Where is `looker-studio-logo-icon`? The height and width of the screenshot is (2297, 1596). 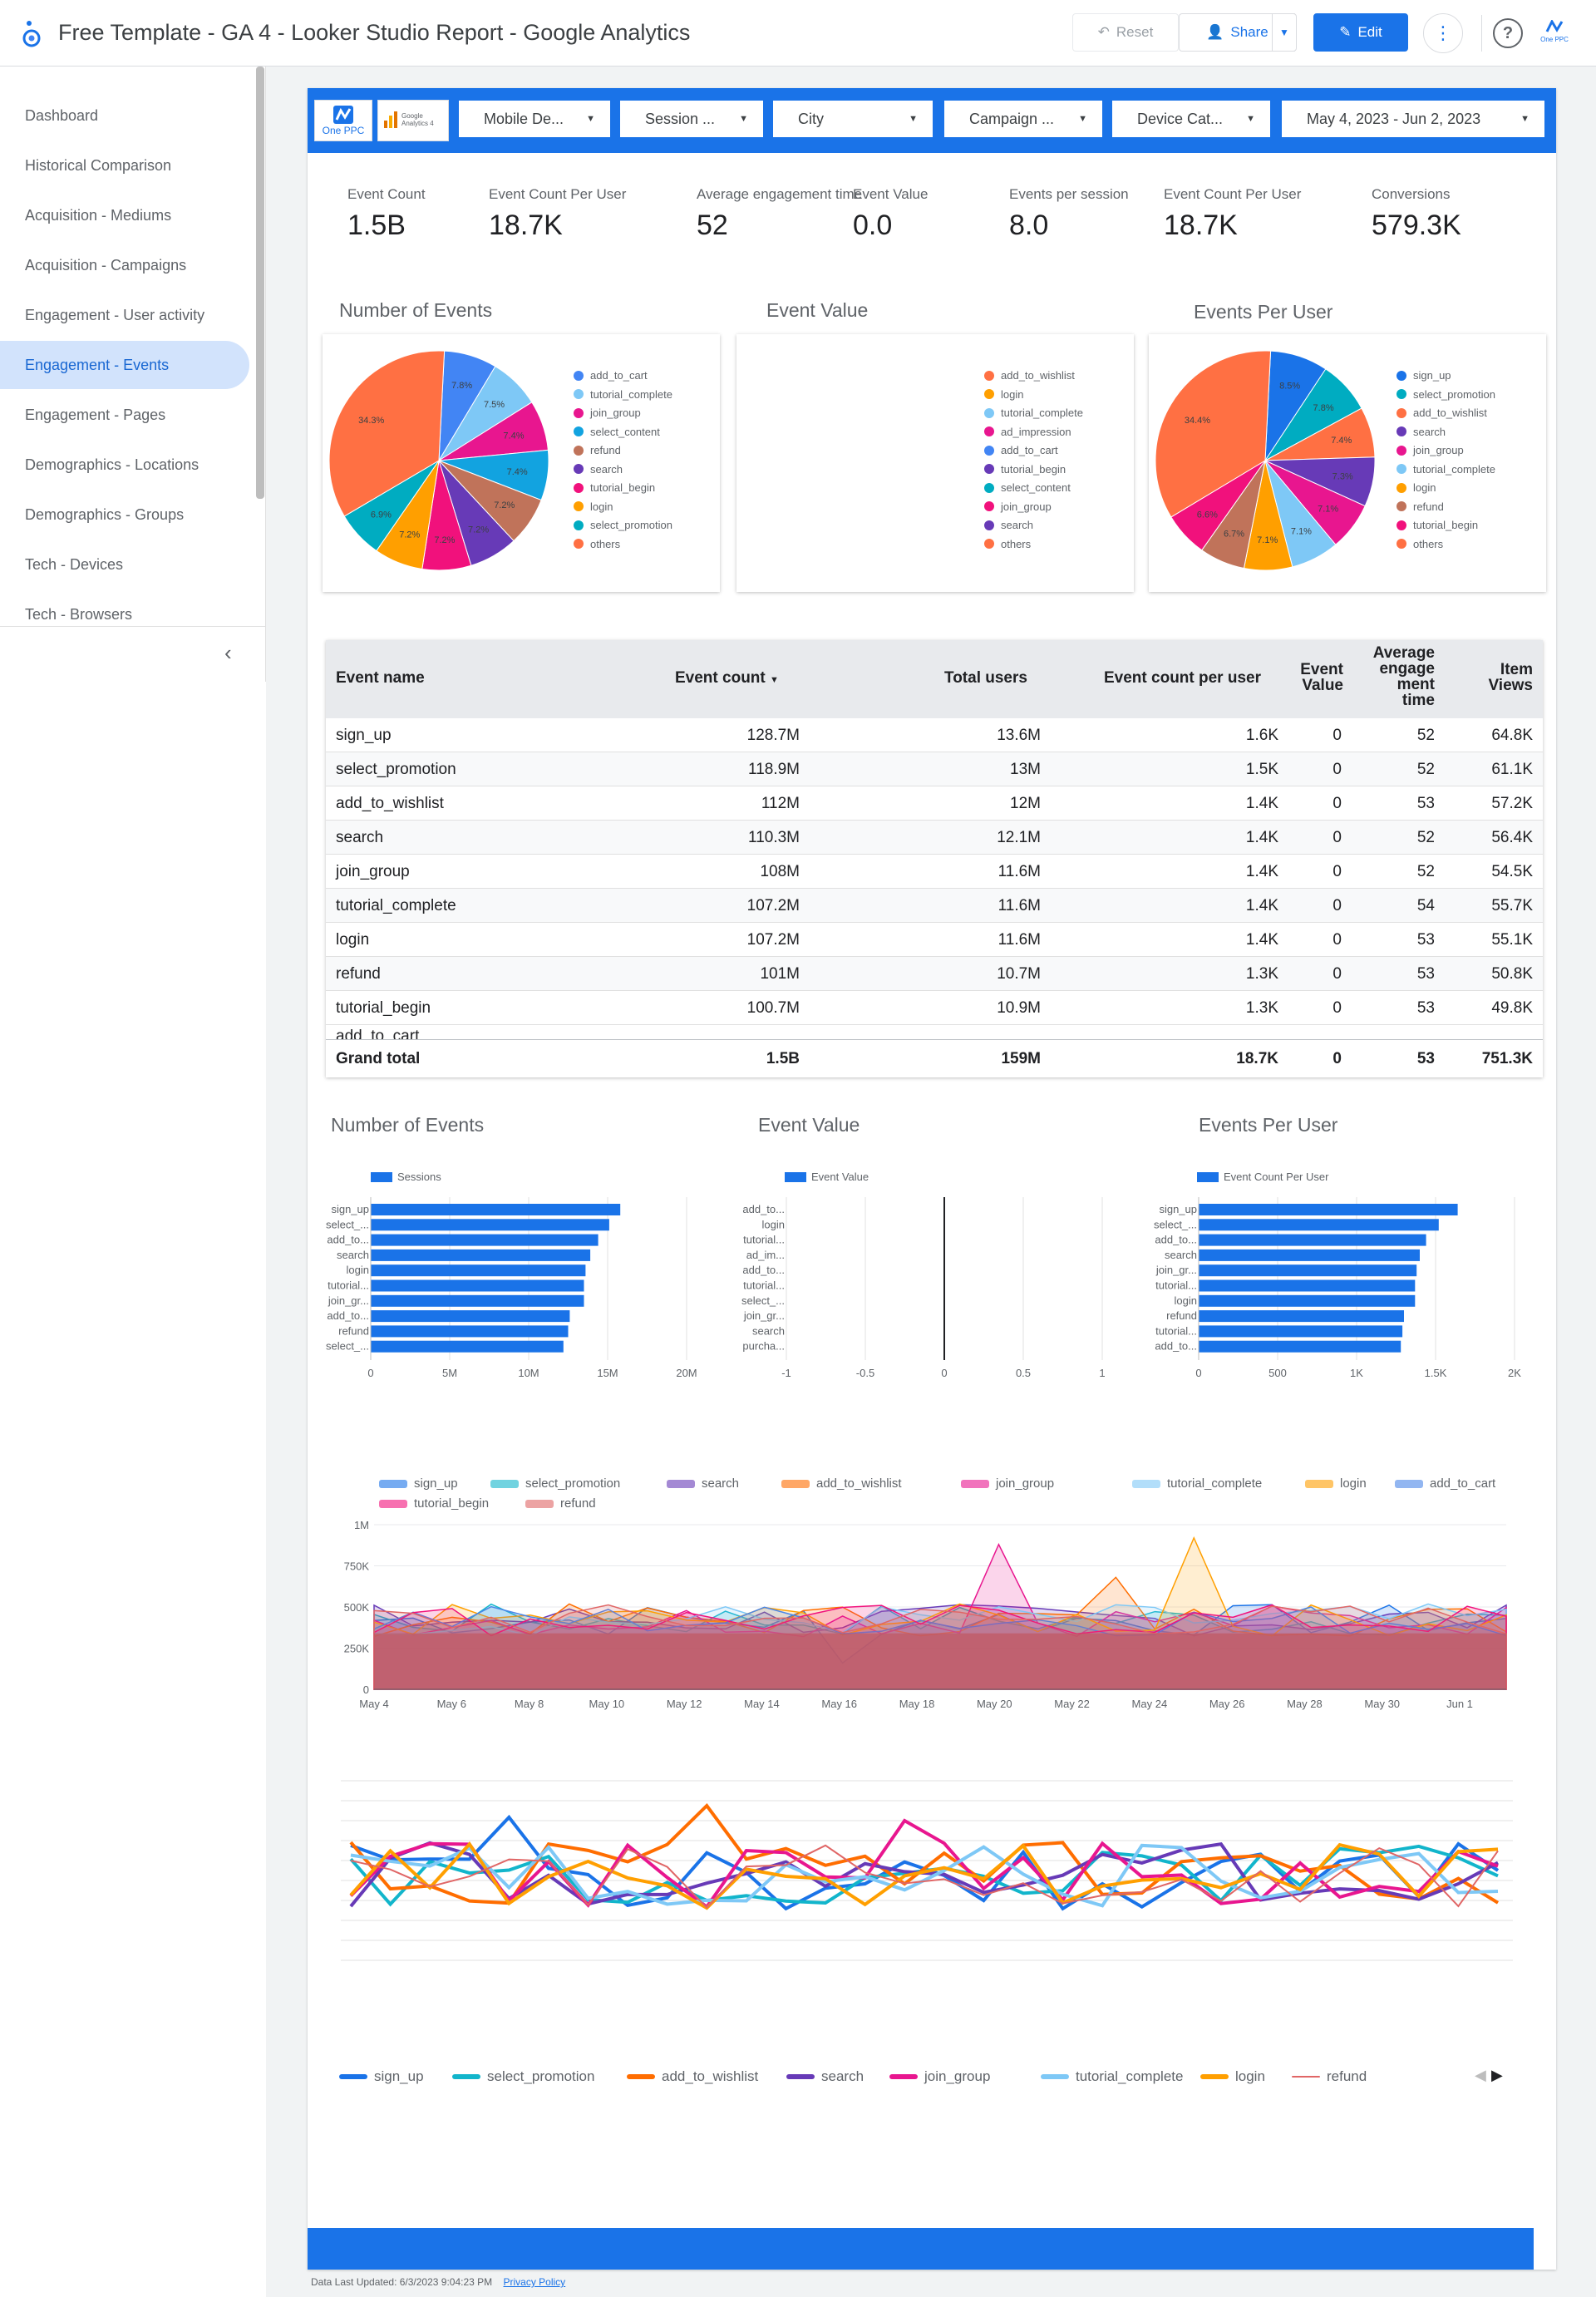
looker-studio-logo-icon is located at coordinates (32, 33).